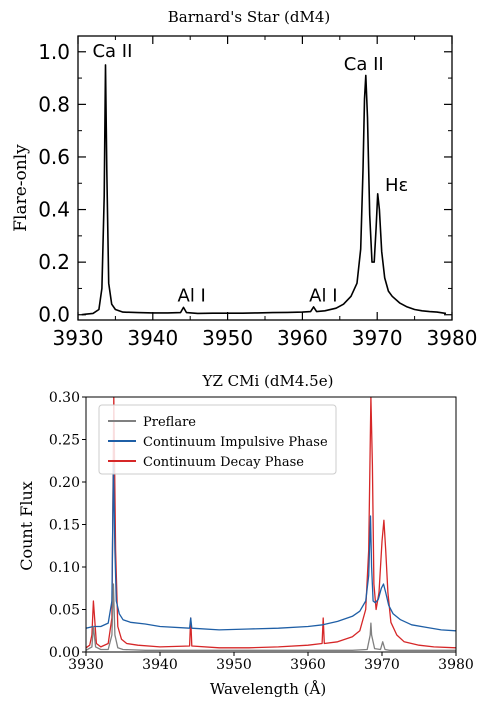 The width and height of the screenshot is (481, 705). I want to click on y-tick-label: 0.25, so click(64, 441).